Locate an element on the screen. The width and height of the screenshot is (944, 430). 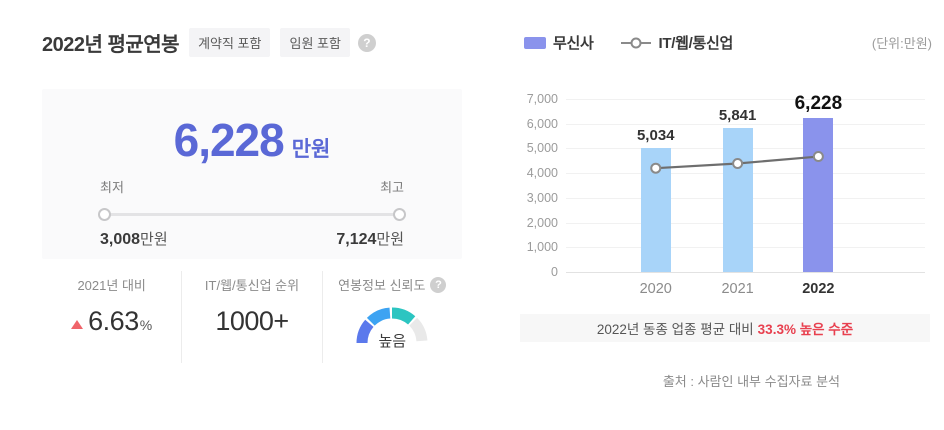
salary-range-slider is located at coordinates (252, 214).